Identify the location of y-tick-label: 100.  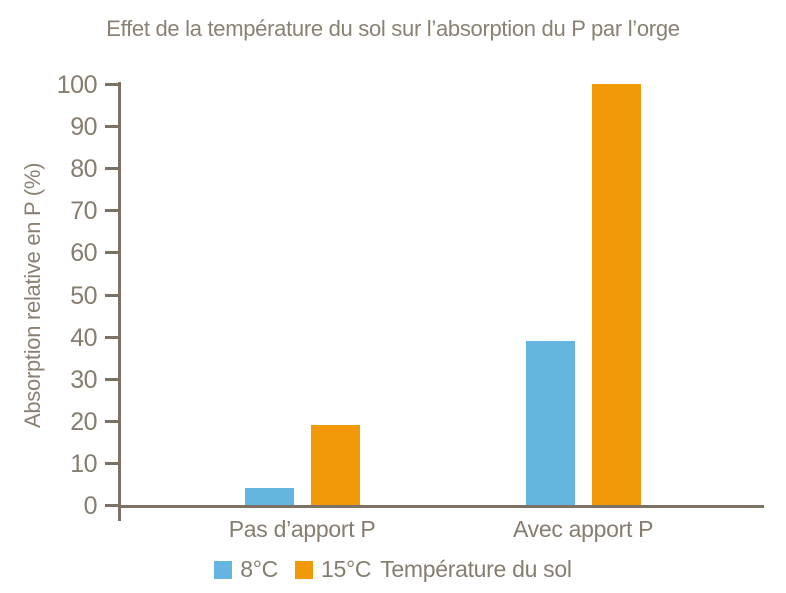
(77, 85).